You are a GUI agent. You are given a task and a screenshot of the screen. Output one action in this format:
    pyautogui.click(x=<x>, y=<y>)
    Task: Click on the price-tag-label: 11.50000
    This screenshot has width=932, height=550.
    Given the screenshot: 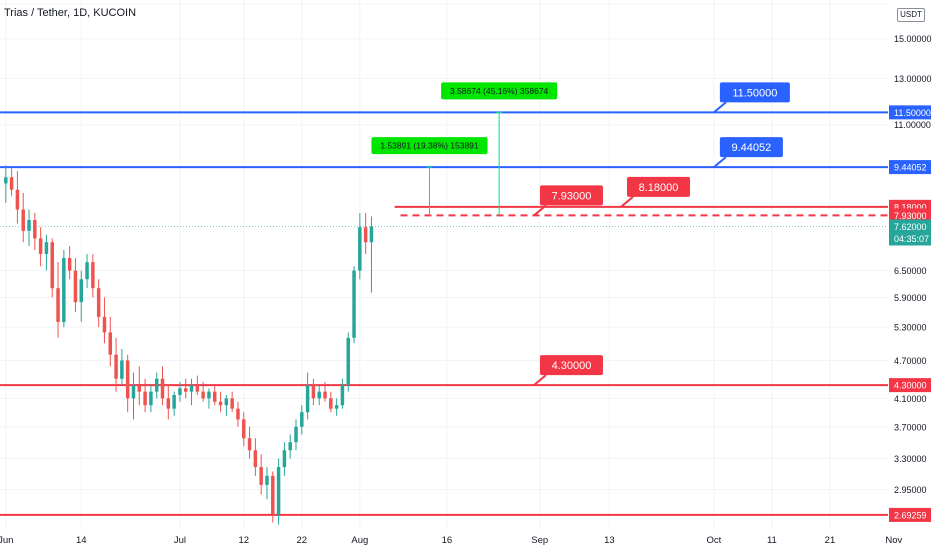 What is the action you would take?
    pyautogui.click(x=912, y=113)
    